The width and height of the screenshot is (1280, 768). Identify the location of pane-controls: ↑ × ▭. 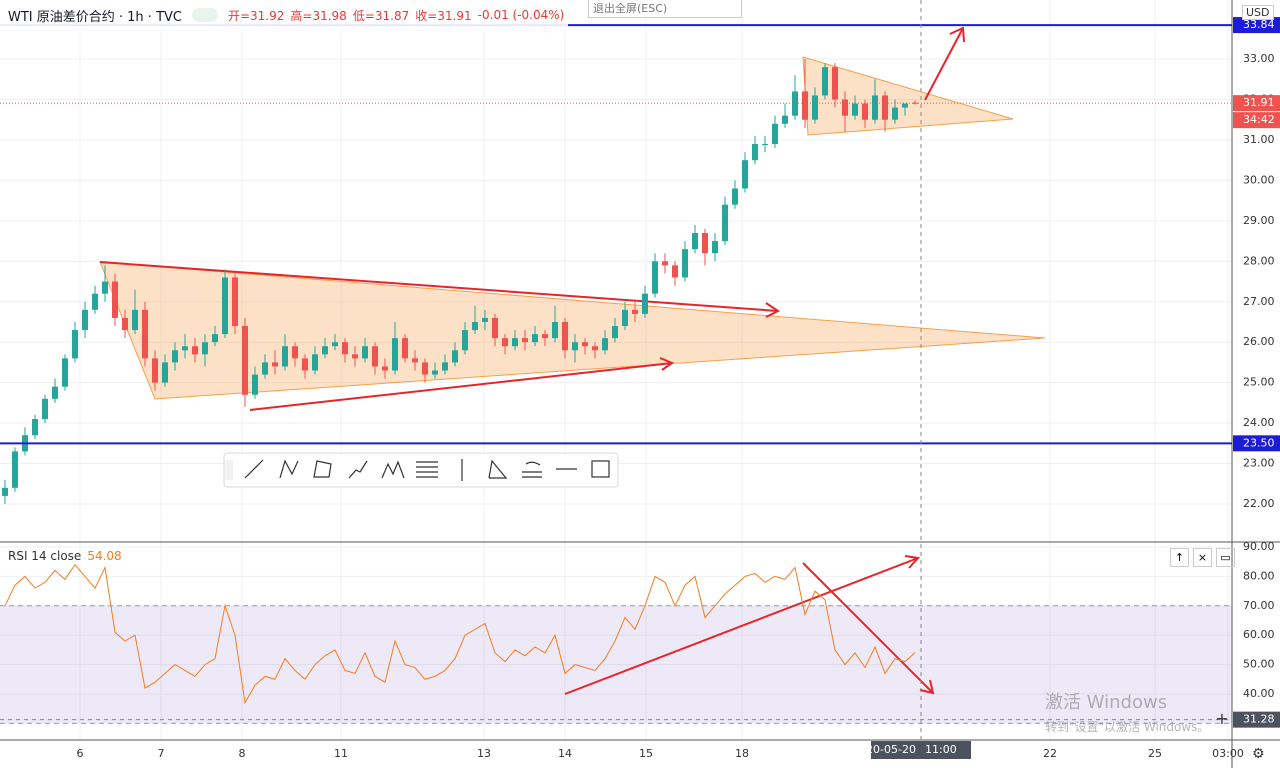
(1202, 557).